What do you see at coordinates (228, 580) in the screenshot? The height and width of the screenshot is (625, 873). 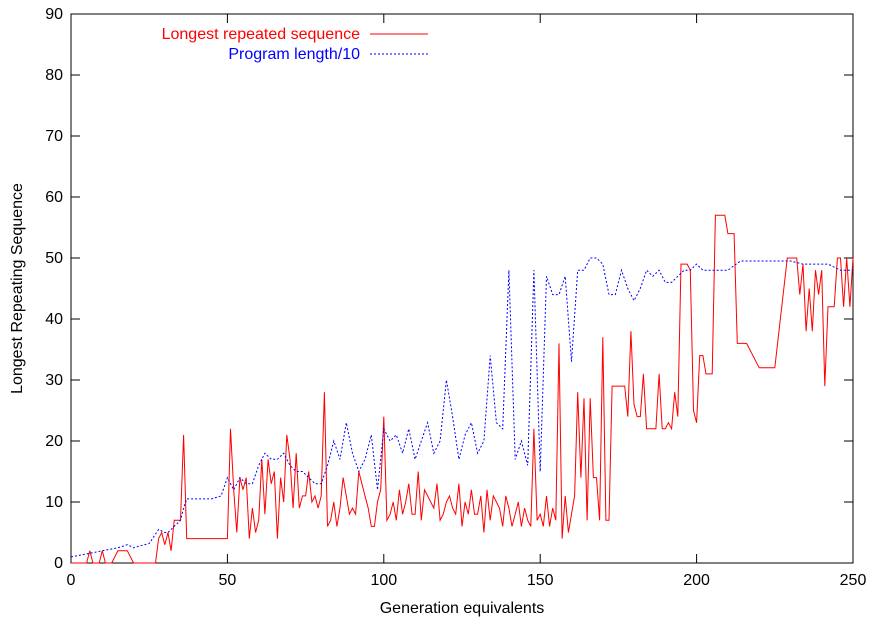 I see `x-tick-label: 50` at bounding box center [228, 580].